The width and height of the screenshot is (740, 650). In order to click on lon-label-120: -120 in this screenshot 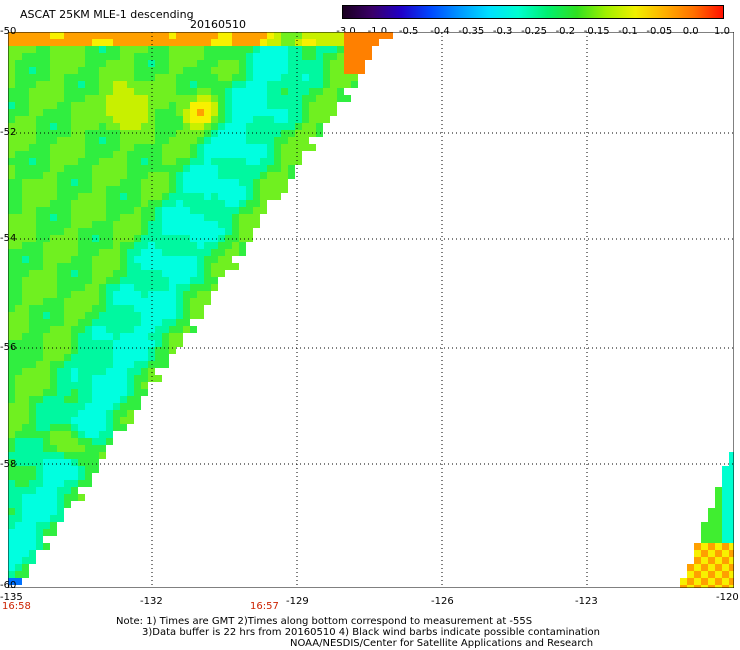, I will do `click(727, 597)`.